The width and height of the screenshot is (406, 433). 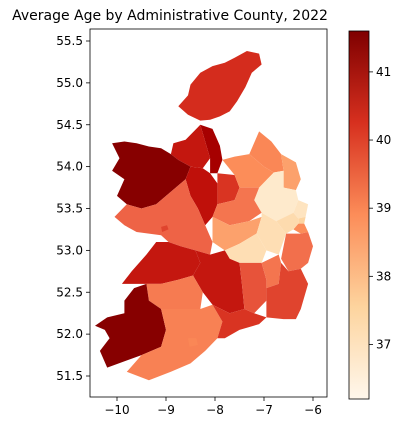 I want to click on county-kilkenny: Kilkenny: 39.8, so click(x=253, y=288).